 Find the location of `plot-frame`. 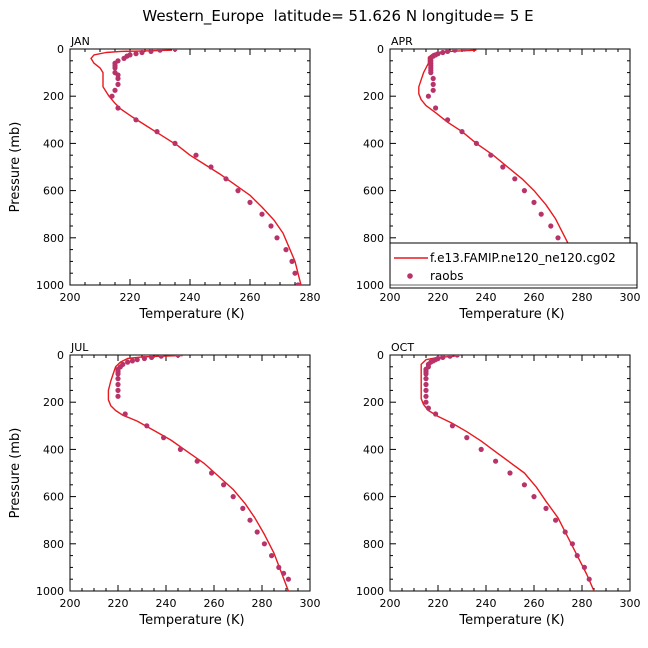

plot-frame is located at coordinates (190, 167).